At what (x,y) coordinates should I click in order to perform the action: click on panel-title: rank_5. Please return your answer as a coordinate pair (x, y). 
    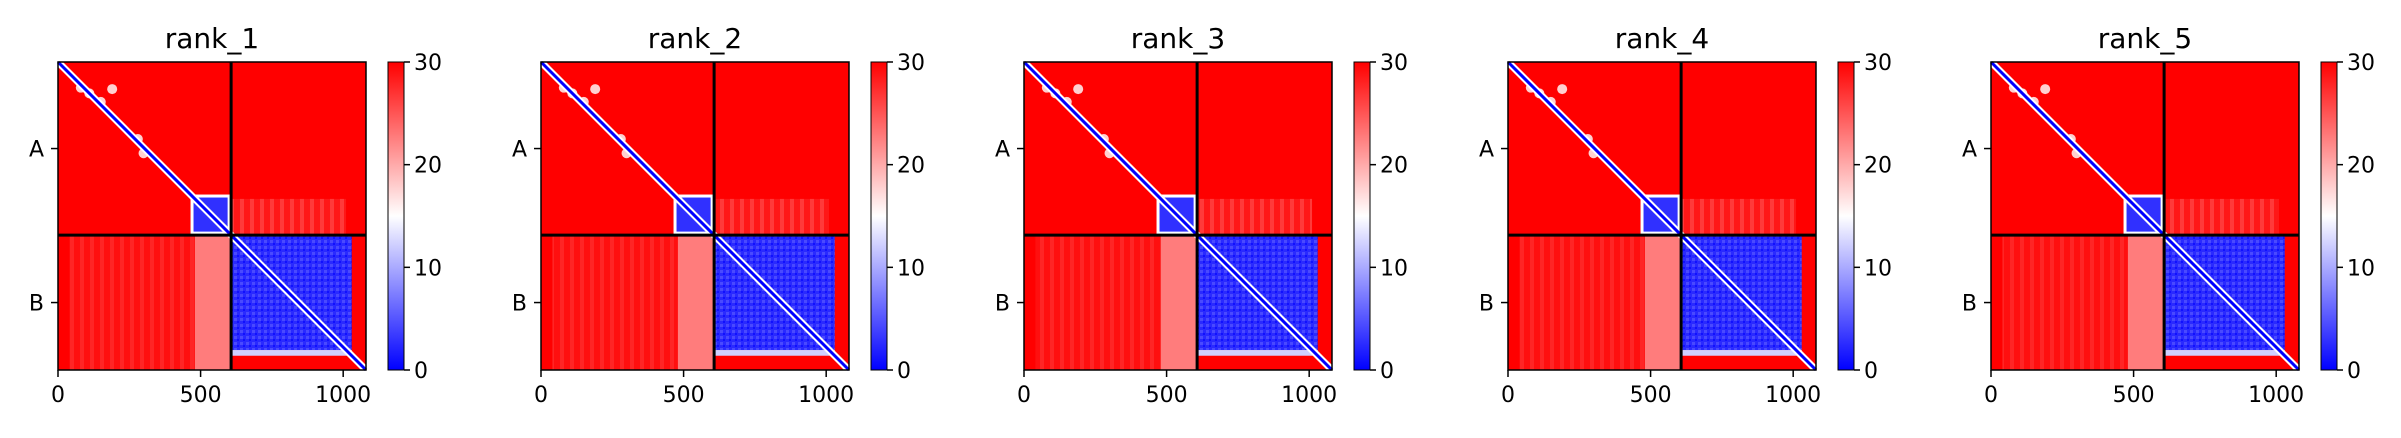
    Looking at the image, I should click on (2145, 38).